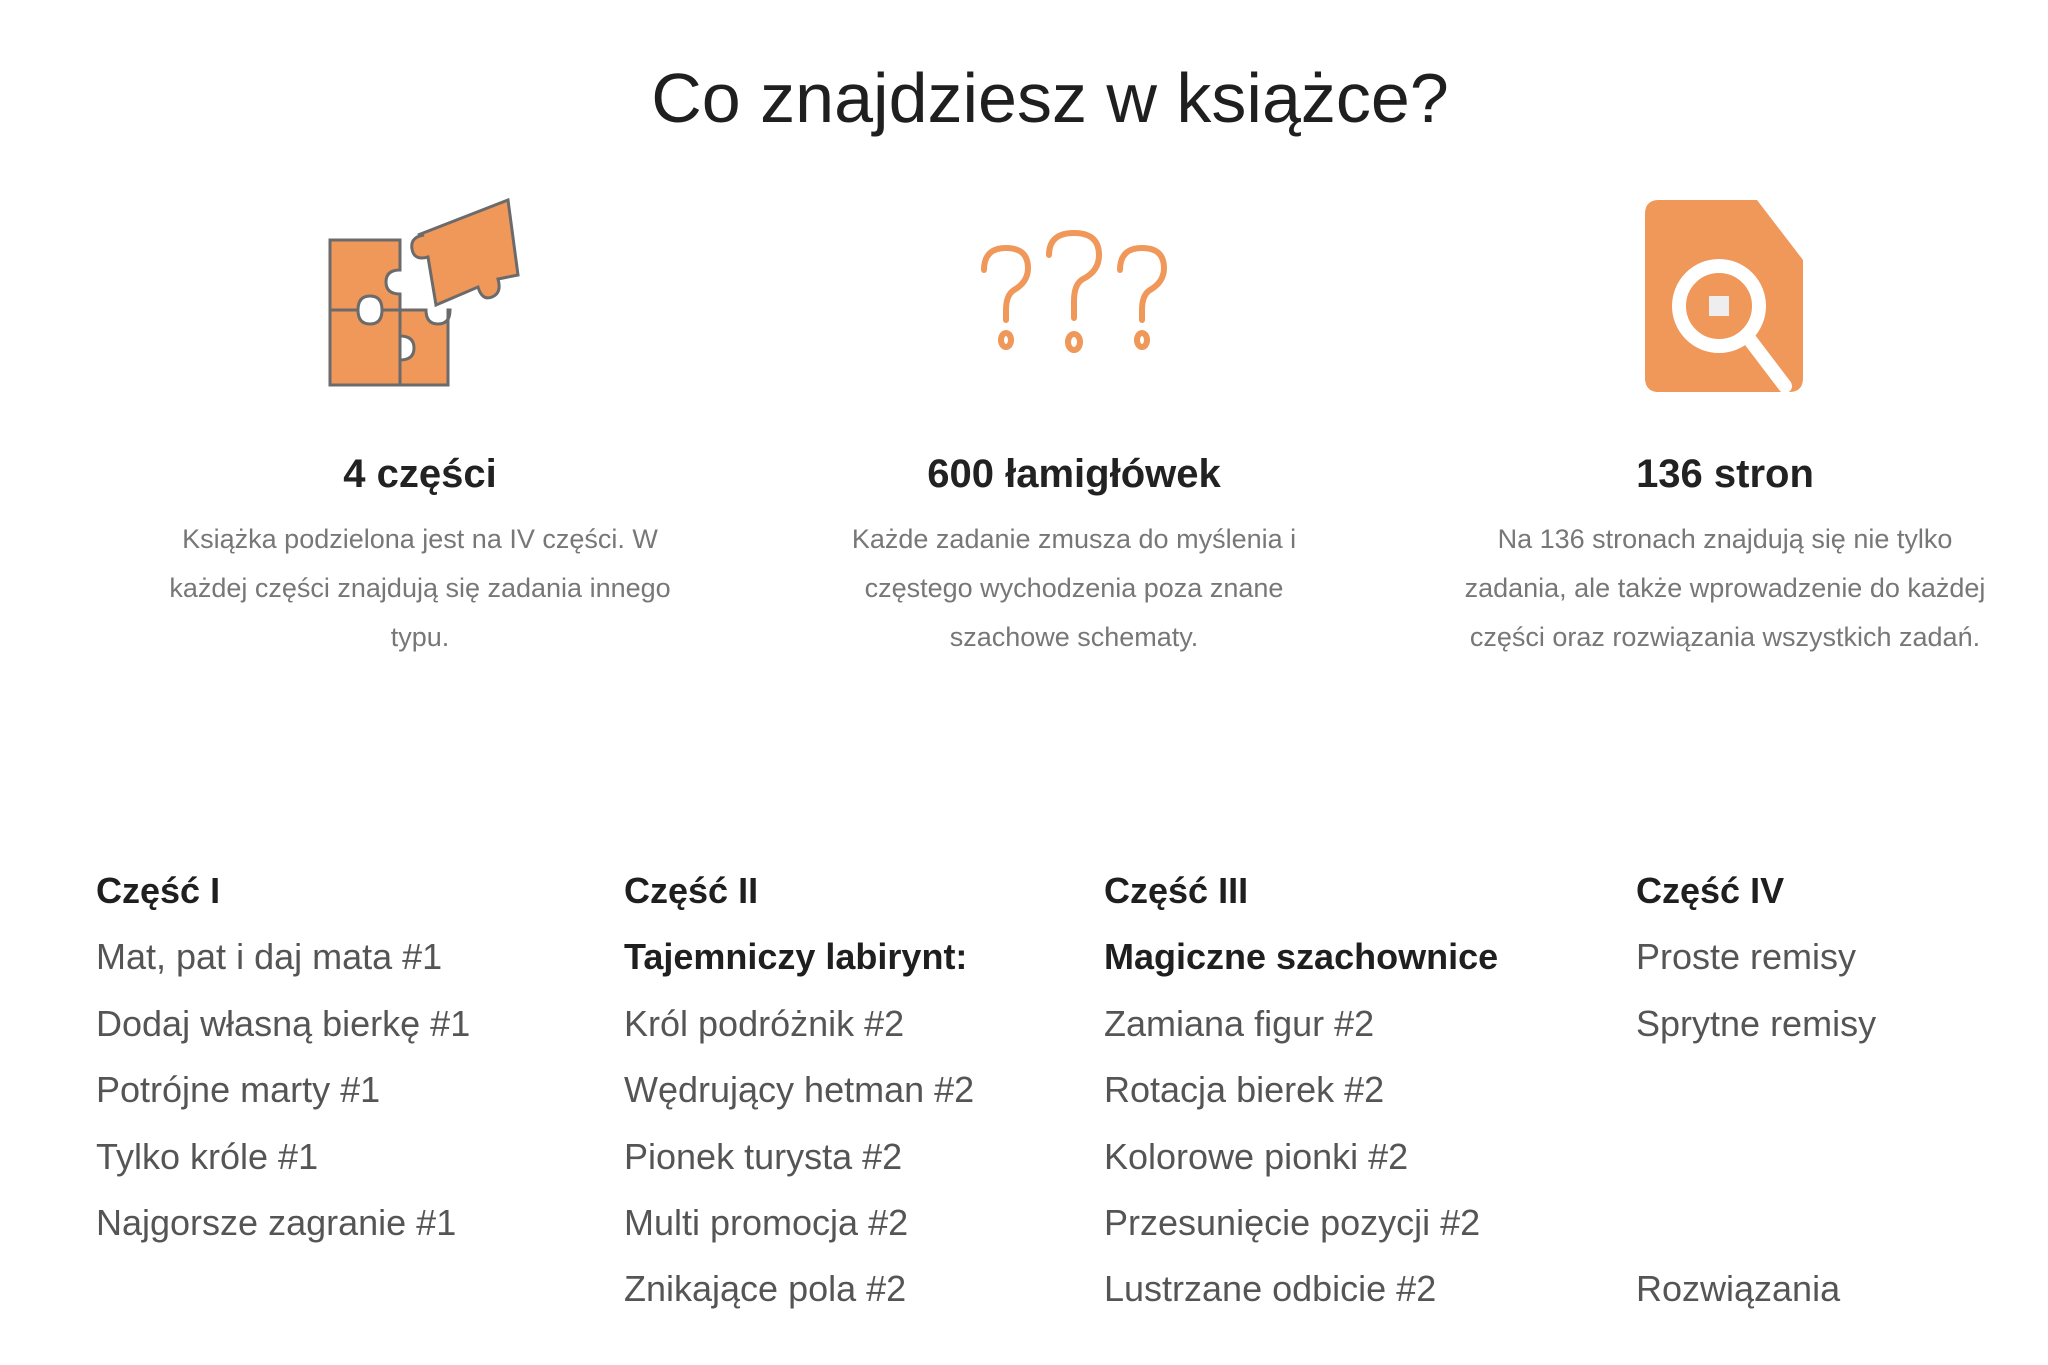  What do you see at coordinates (1239, 1023) in the screenshot?
I see `list-item: Zamiana figur #2` at bounding box center [1239, 1023].